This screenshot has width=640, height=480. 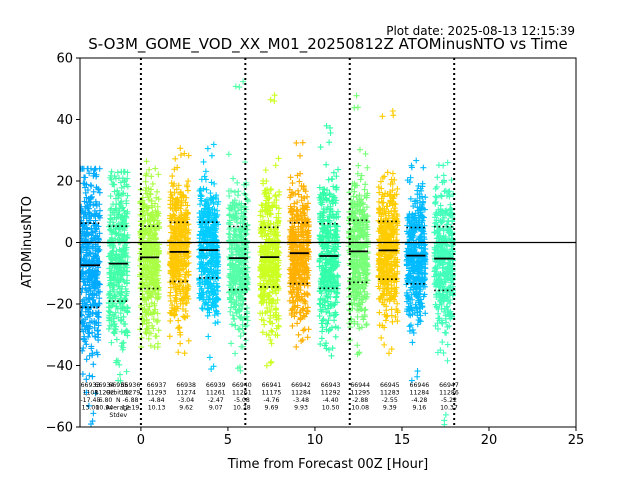 I want to click on stat-column: 66935 Orbit Nr N Average Stdev, so click(x=119, y=400).